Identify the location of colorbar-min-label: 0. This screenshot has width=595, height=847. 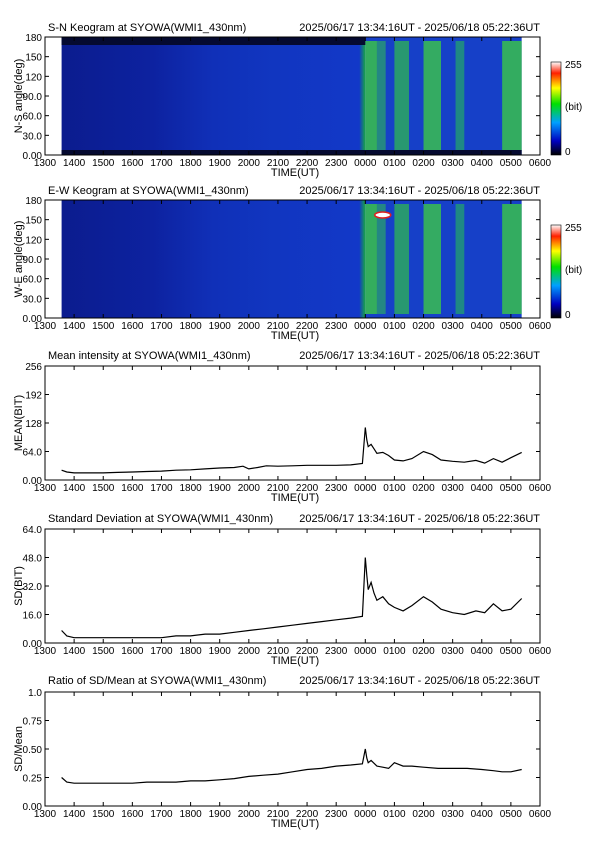
(568, 315).